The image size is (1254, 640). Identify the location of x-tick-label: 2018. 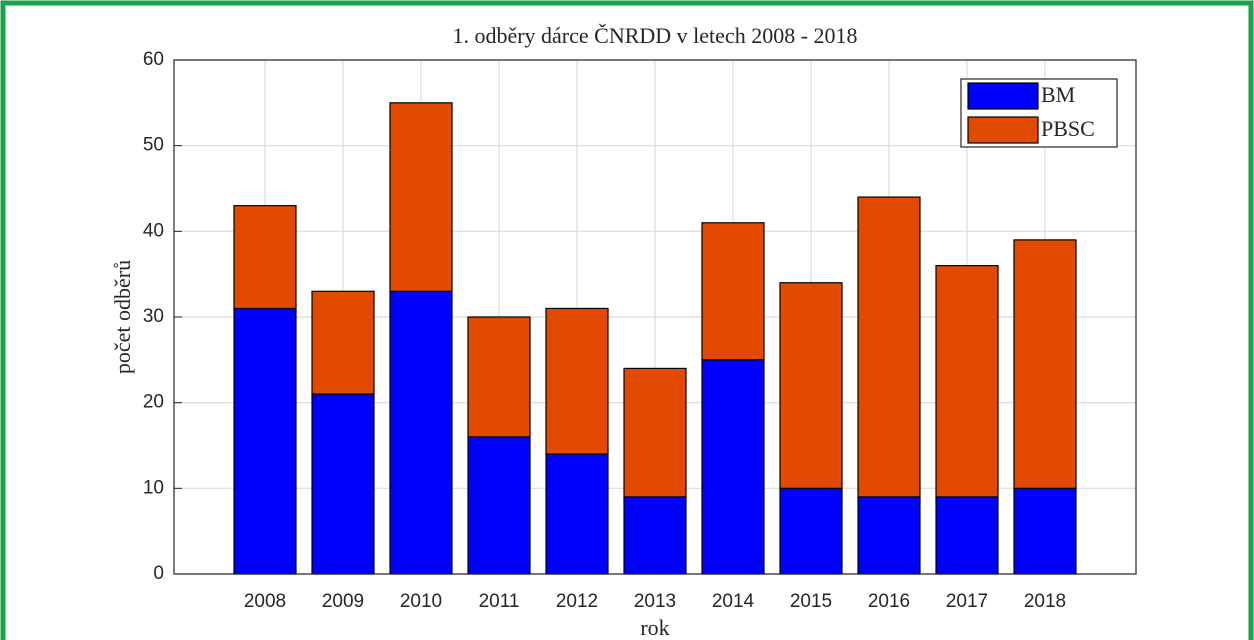
(1045, 601).